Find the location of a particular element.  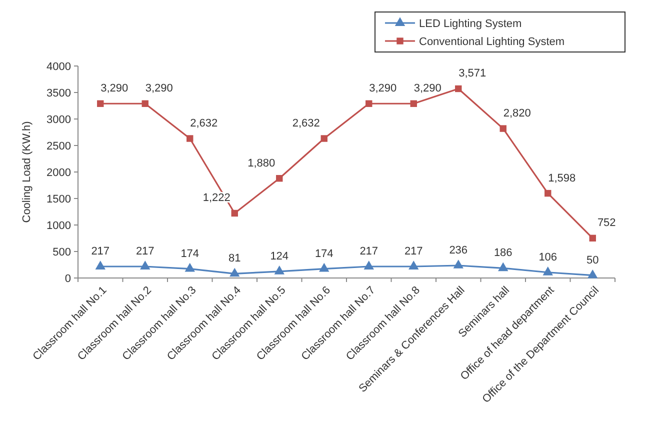

data-label: 124 is located at coordinates (279, 256).